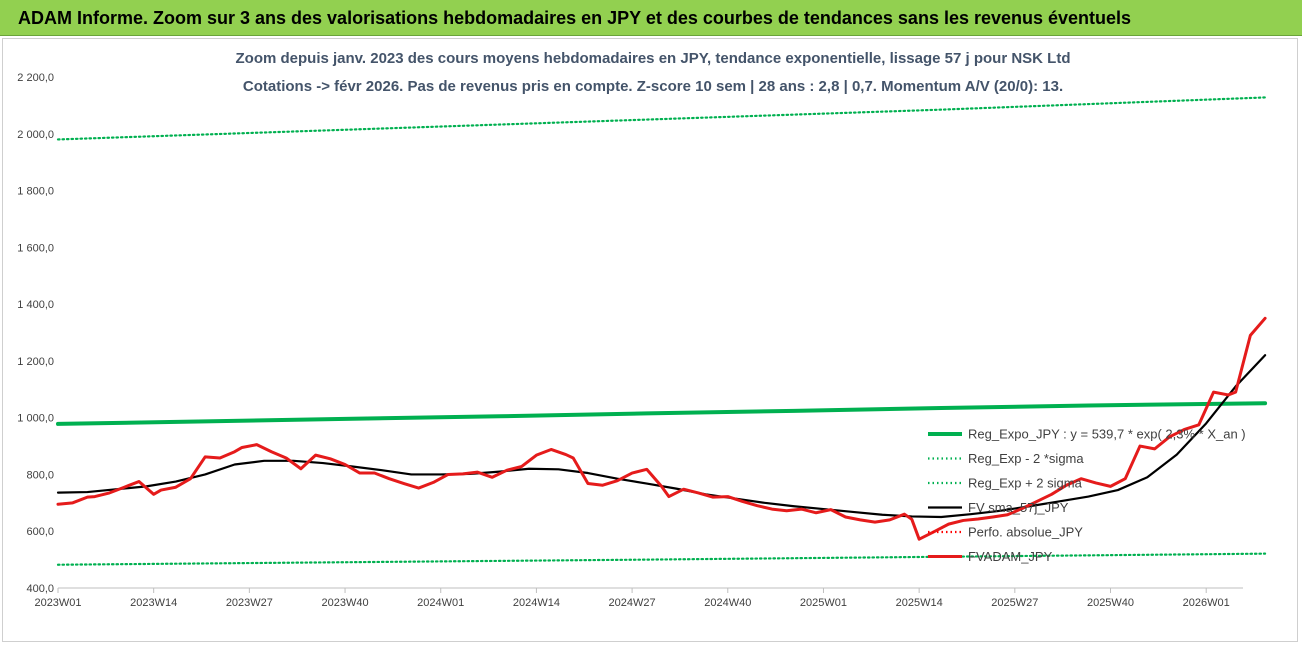 Image resolution: width=1302 pixels, height=647 pixels. Describe the element at coordinates (823, 603) in the screenshot. I see `x-tick-label: 2025W01` at that location.